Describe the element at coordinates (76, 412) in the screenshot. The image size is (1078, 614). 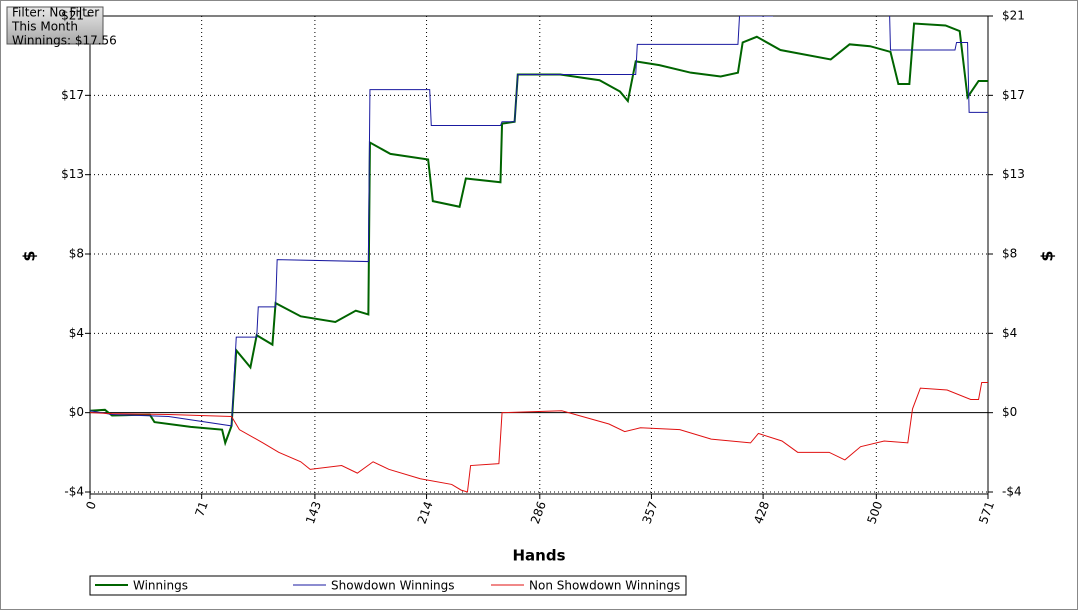
I see `y-tick-label: $0` at that location.